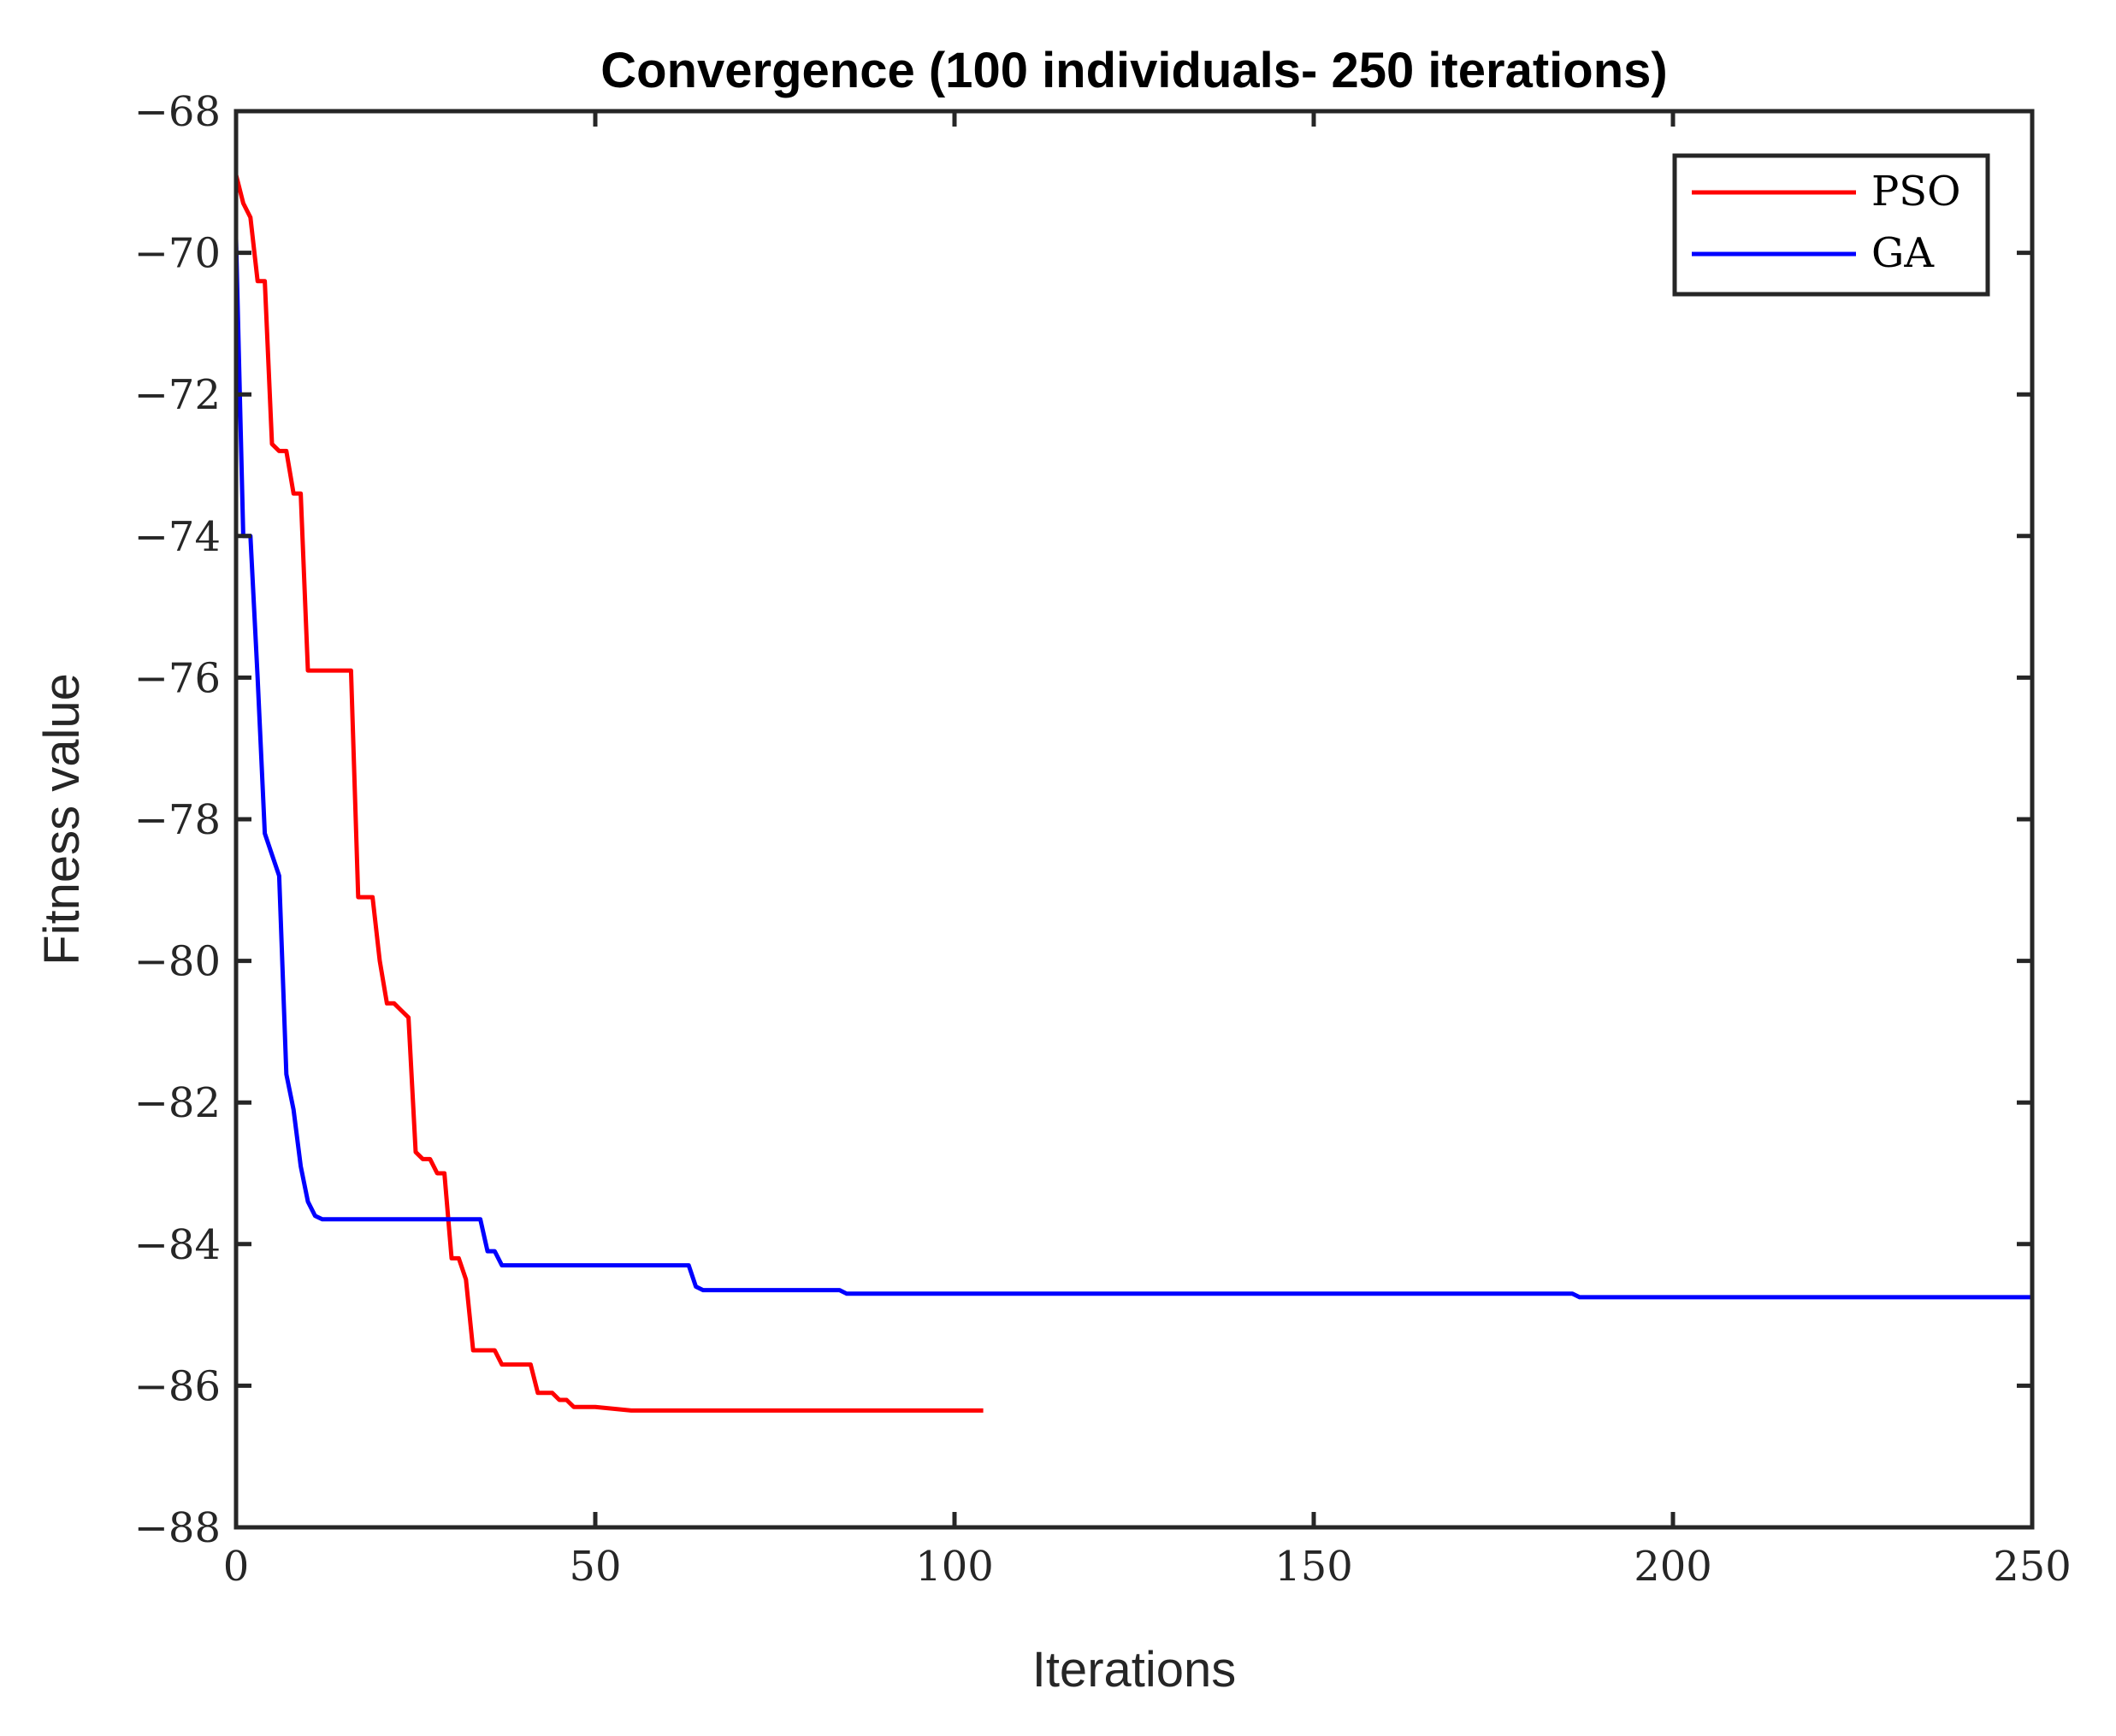  Describe the element at coordinates (177, 395) in the screenshot. I see `y-tick-label: −72` at that location.